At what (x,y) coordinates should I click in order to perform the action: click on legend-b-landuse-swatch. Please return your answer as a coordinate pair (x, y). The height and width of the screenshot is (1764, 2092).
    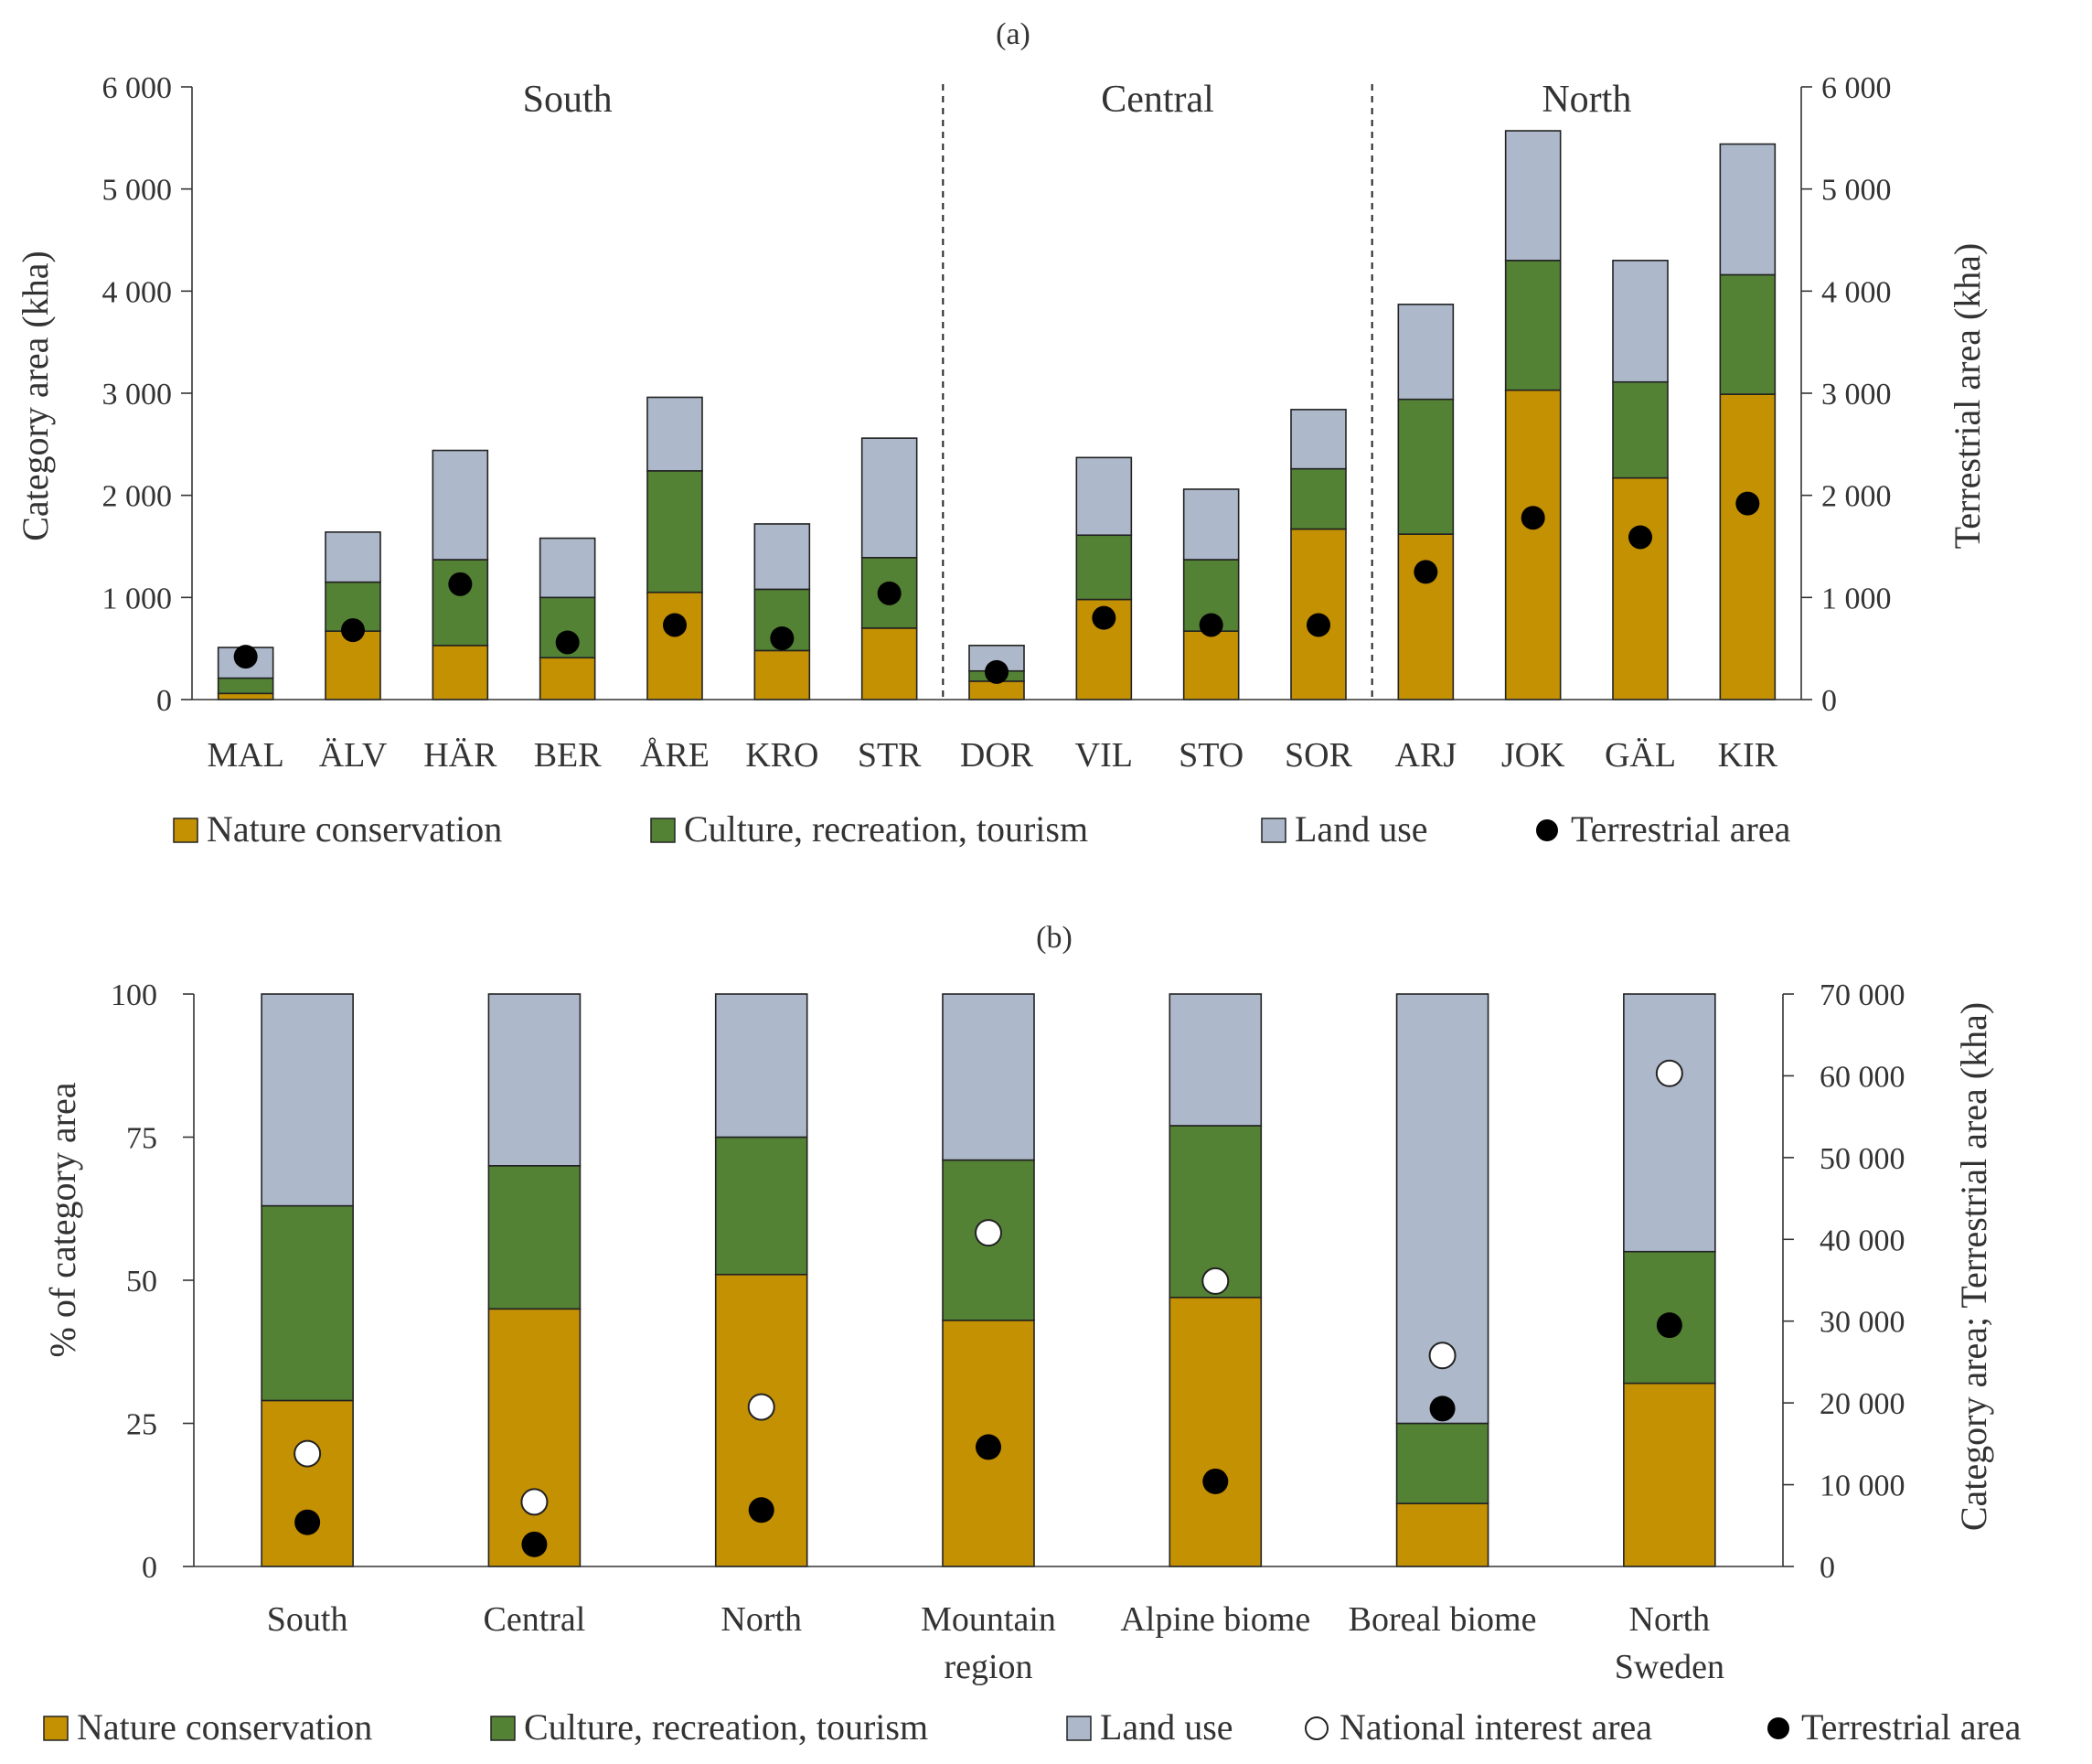
    Looking at the image, I should click on (1079, 1728).